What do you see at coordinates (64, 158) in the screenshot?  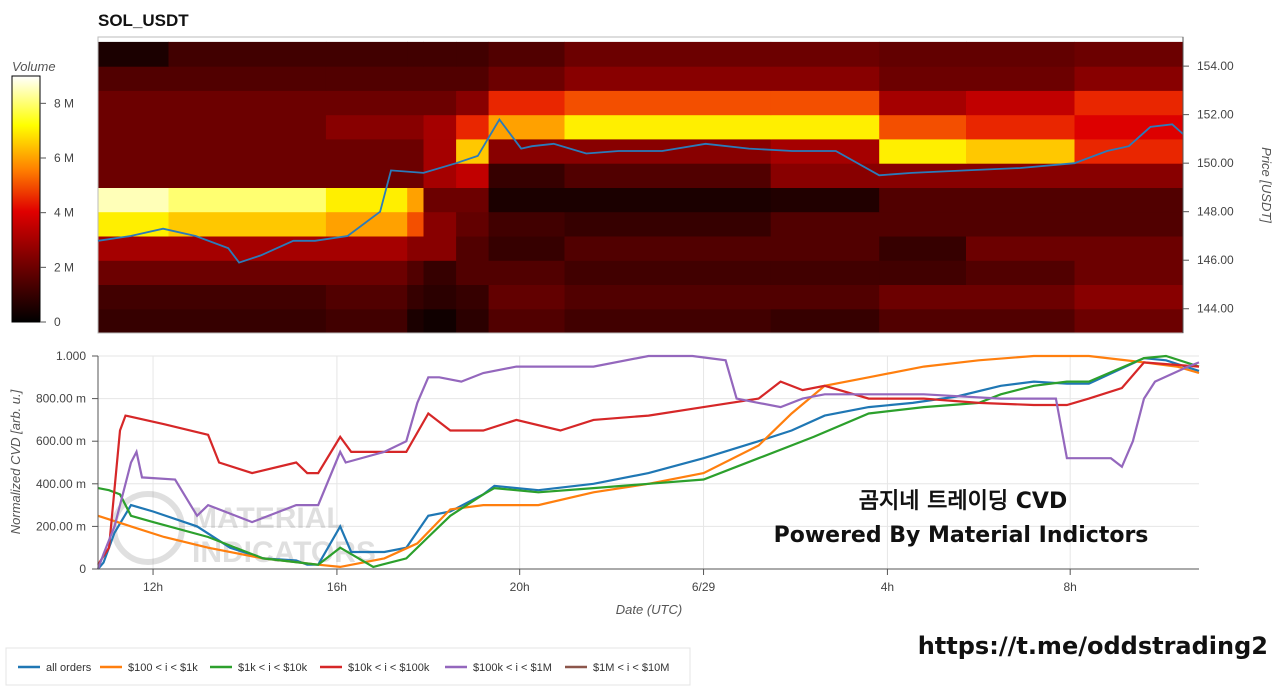 I see `colorbar-tick-label: 6 M` at bounding box center [64, 158].